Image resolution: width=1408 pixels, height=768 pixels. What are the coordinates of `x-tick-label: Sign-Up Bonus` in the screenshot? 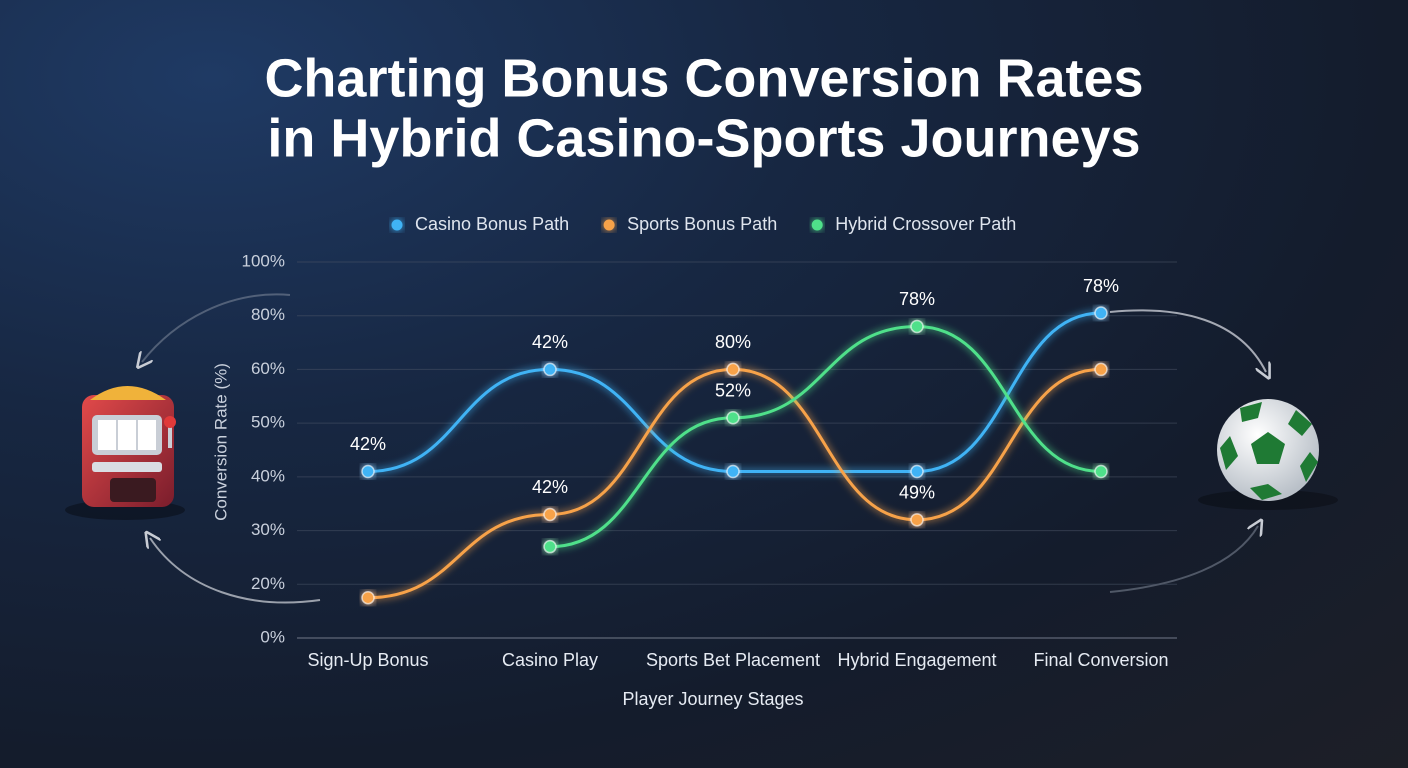 It's located at (367, 660).